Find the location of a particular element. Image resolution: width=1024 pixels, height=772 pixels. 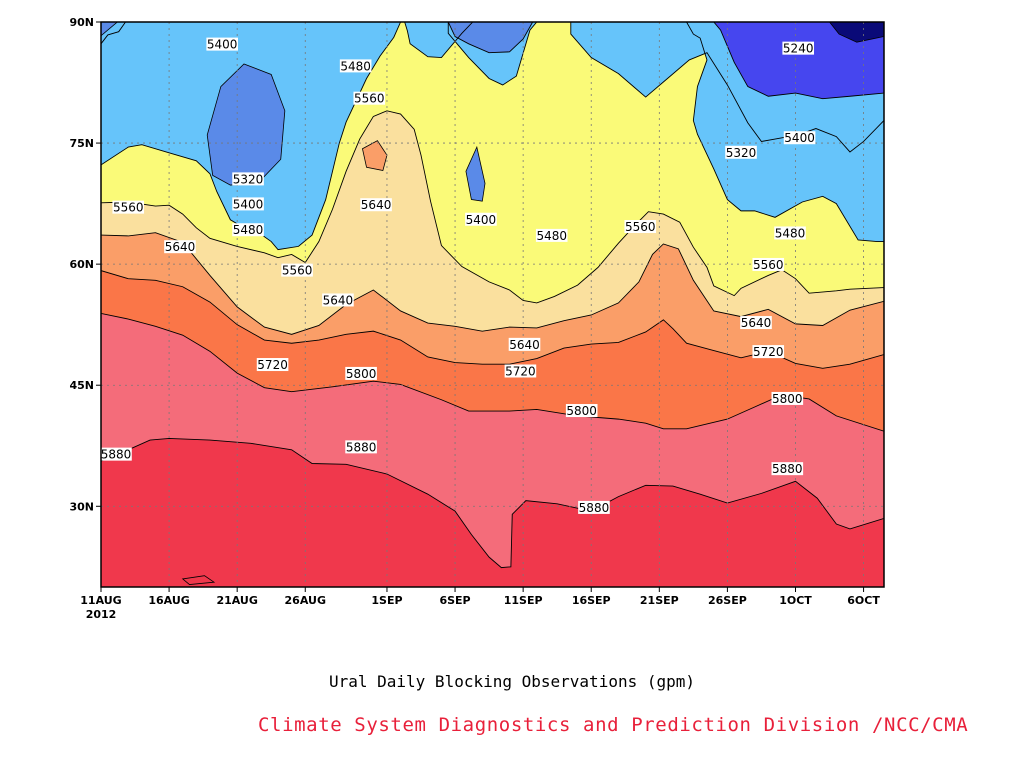

x-tick-label: 26SEP is located at coordinates (727, 600).